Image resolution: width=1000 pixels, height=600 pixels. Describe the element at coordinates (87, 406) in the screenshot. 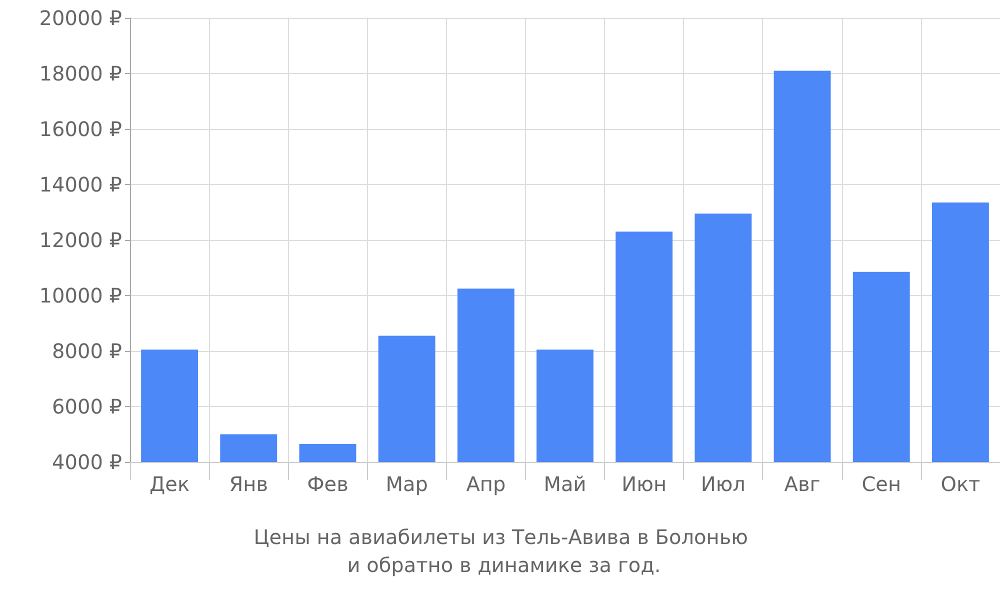

I see `y-tick-label: 6000 ₽` at that location.